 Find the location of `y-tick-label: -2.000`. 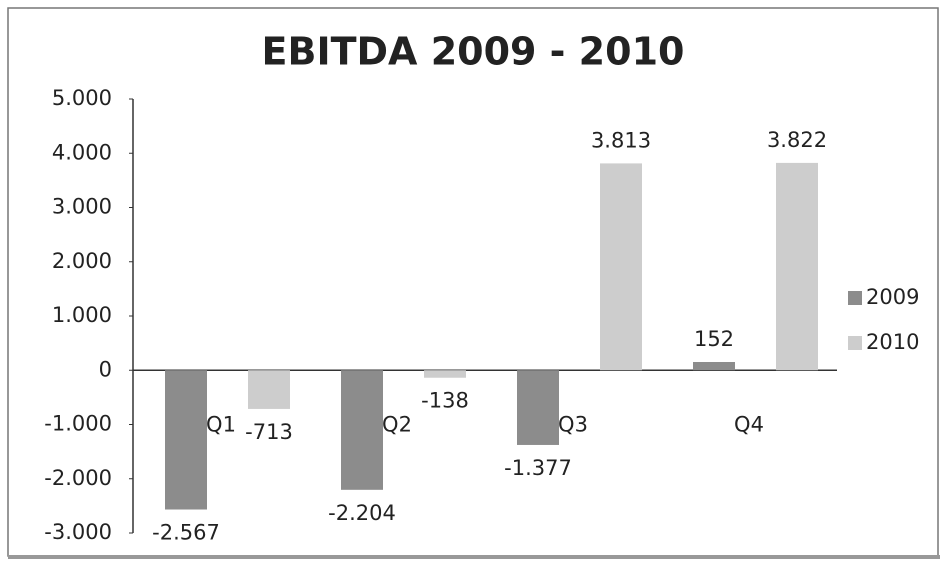

y-tick-label: -2.000 is located at coordinates (78, 478).